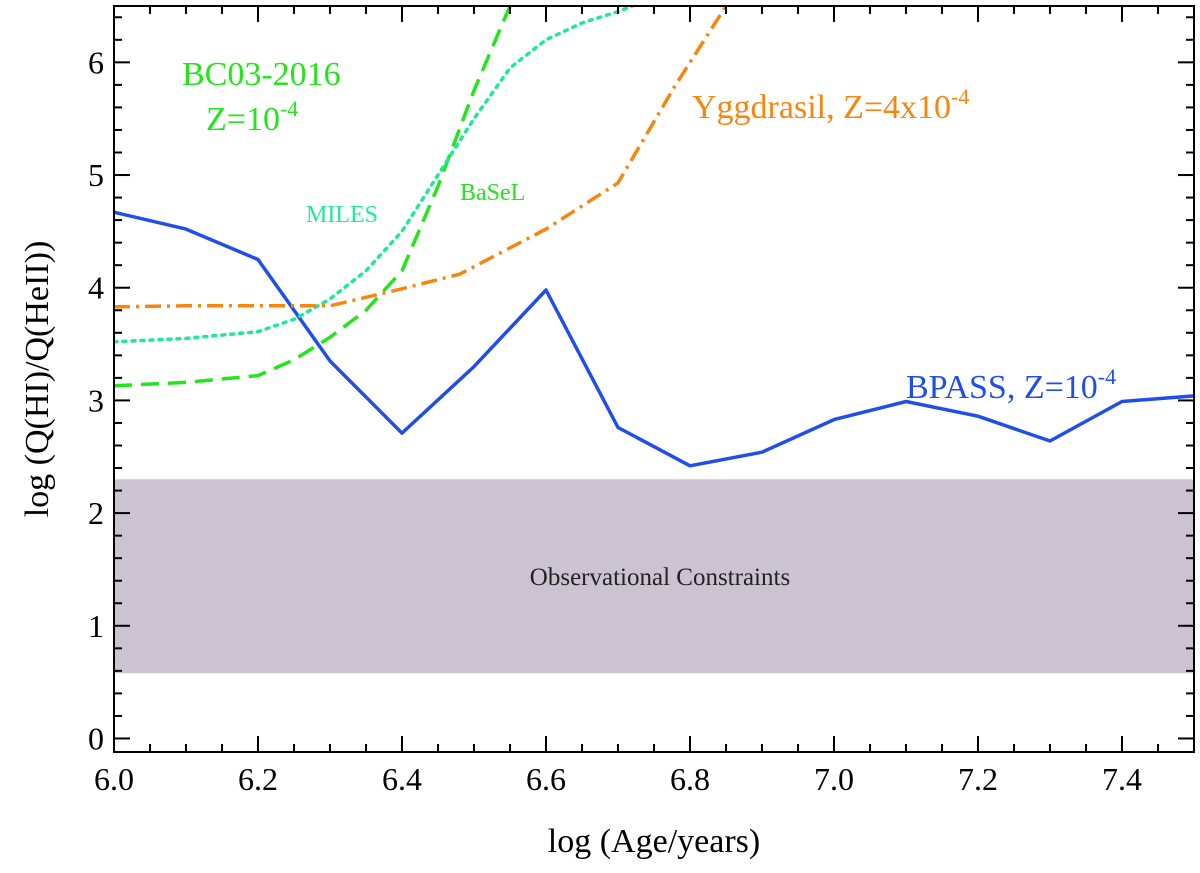  I want to click on y-tick-label: 2, so click(96, 513).